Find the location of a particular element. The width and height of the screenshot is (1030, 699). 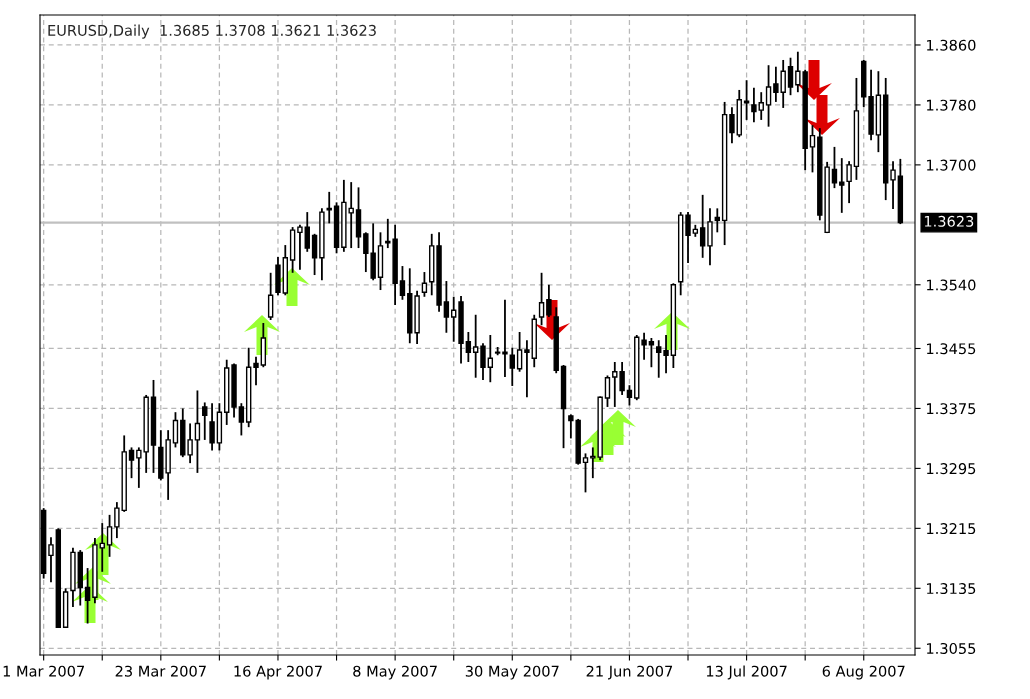

y-tick-label: 1.3700 is located at coordinates (951, 165).